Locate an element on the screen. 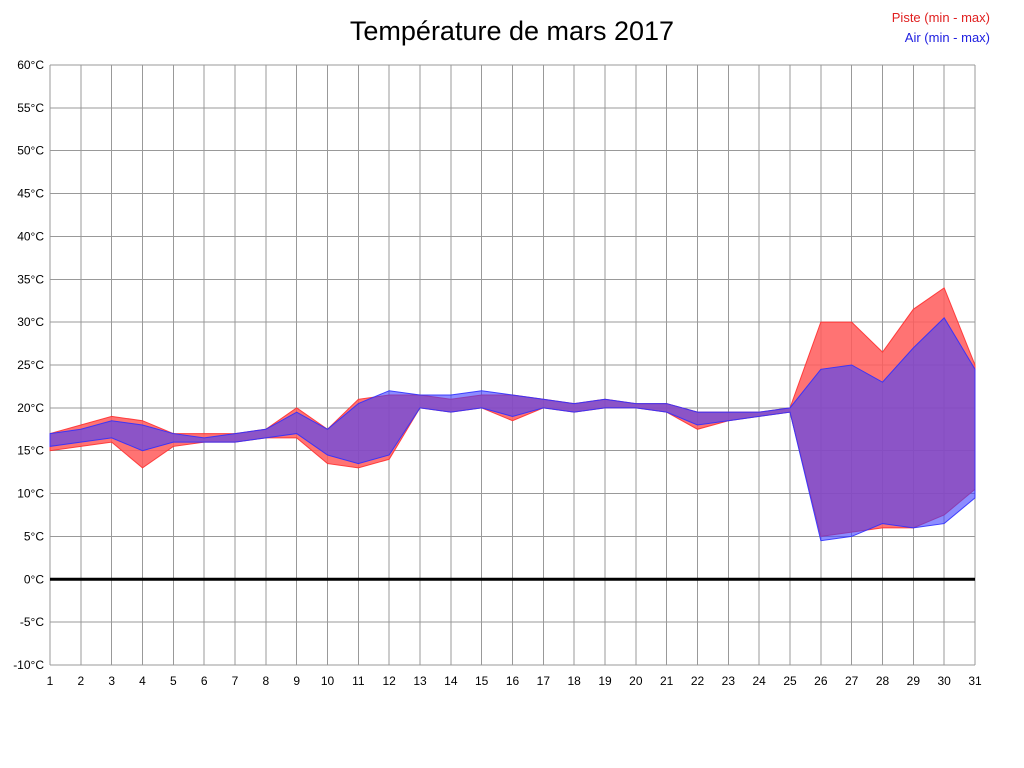  svg-text: 15 is located at coordinates (482, 681).